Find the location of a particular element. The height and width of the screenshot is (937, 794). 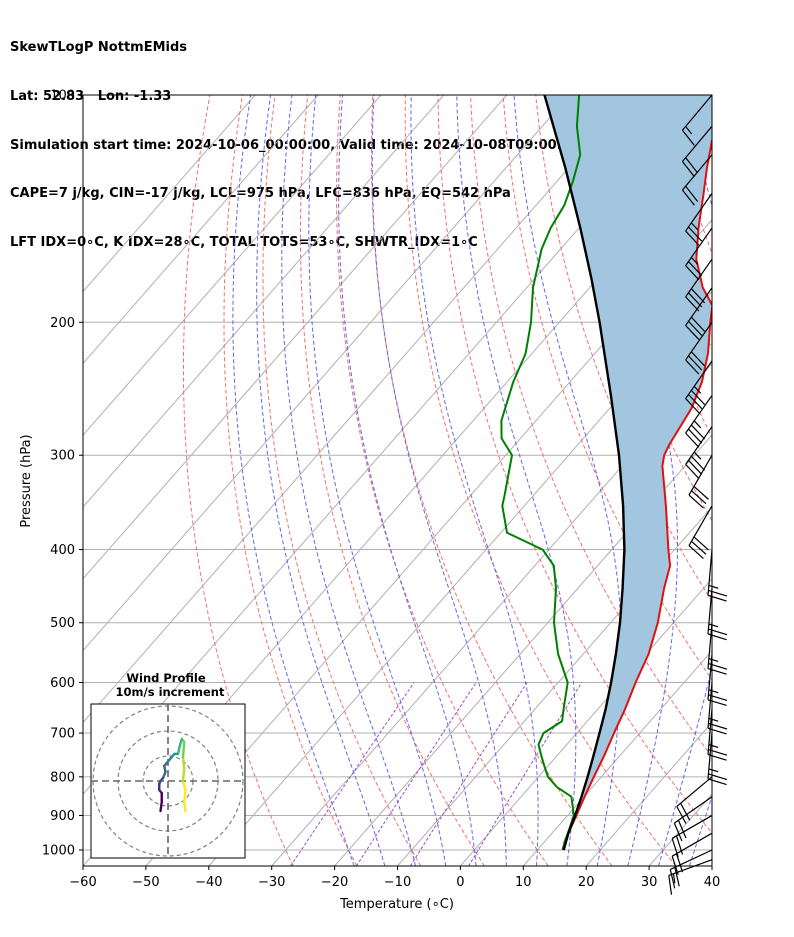

x-axis-ticks: −60 −50 −40 −30 −20 −10 0 10 20 30 40 is located at coordinates (394, 878).